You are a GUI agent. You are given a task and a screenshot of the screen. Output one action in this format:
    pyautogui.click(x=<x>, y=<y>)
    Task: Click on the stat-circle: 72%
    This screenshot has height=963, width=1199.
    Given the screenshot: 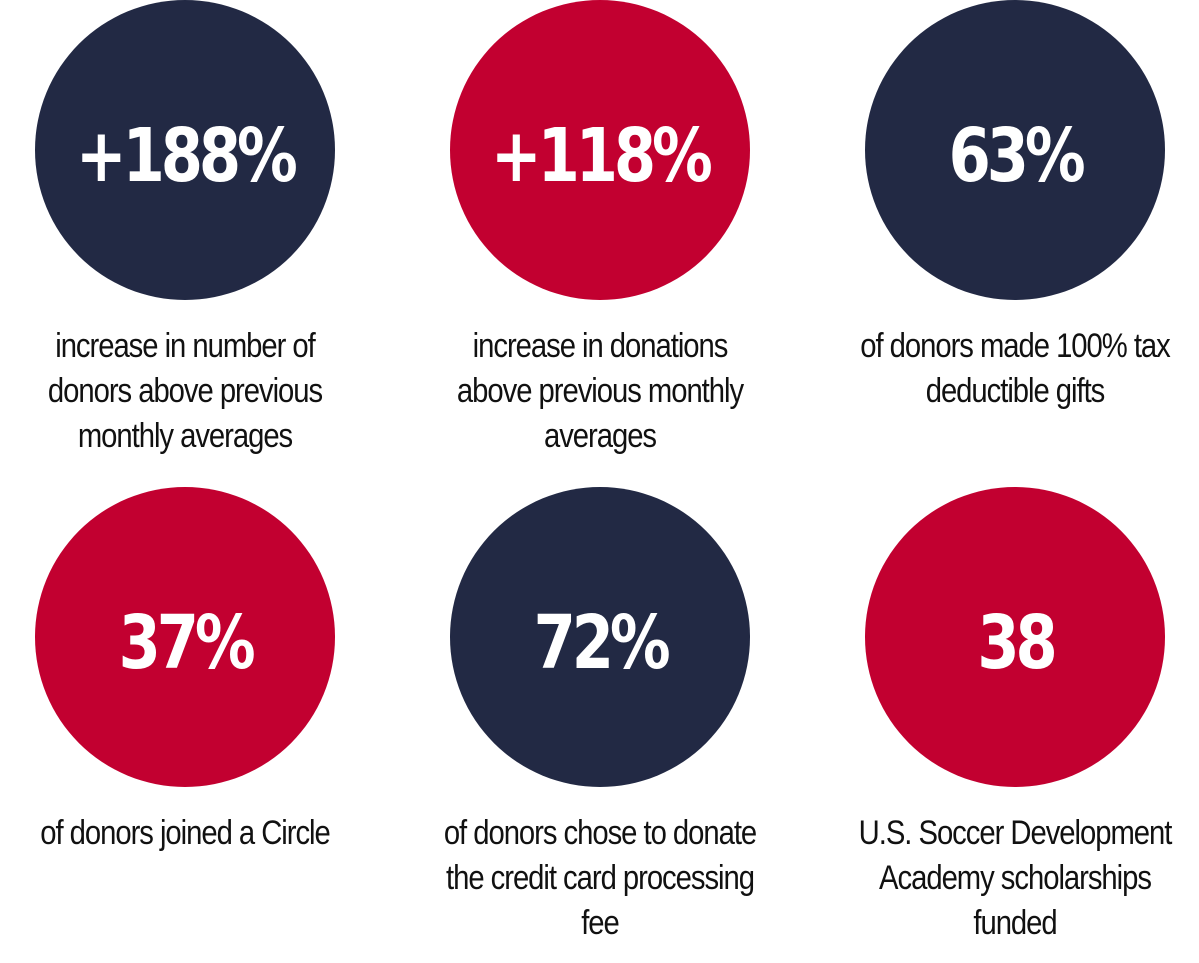 What is the action you would take?
    pyautogui.click(x=600, y=637)
    